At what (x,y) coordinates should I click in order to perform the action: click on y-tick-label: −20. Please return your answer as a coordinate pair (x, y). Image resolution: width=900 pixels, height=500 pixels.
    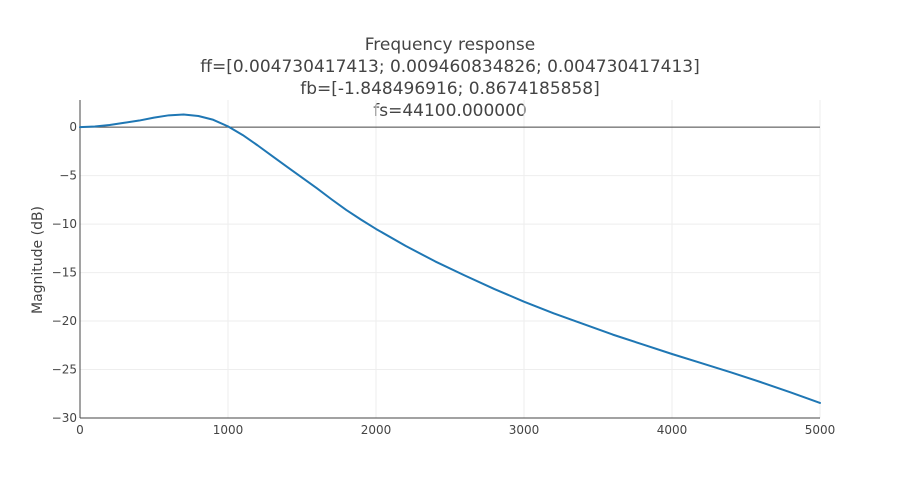
    Looking at the image, I should click on (64, 321).